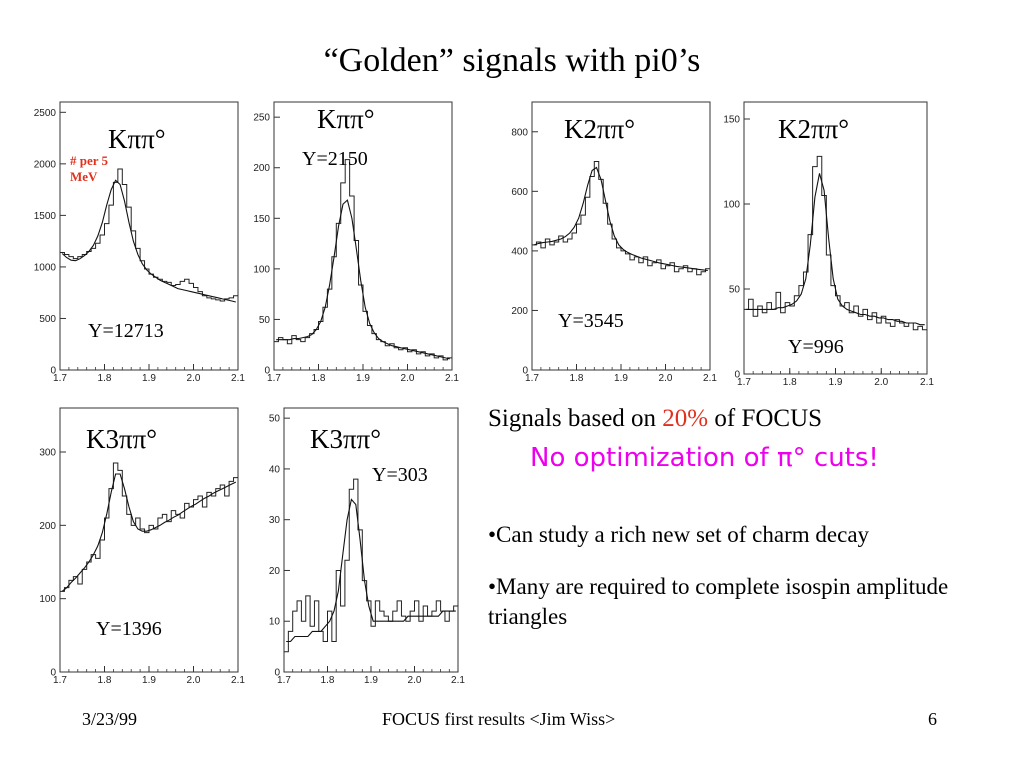 This screenshot has width=1024, height=768. What do you see at coordinates (129, 629) in the screenshot?
I see `yield-label-5: Y=1396` at bounding box center [129, 629].